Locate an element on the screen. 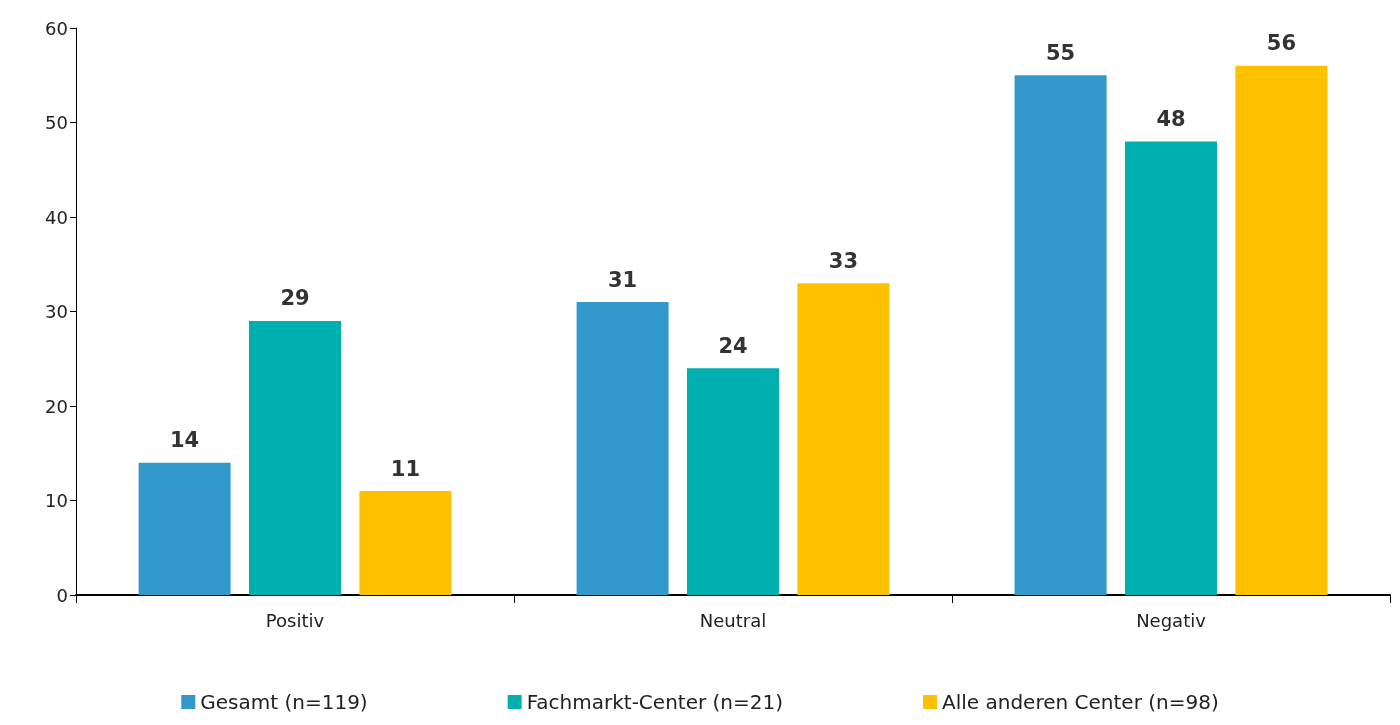 The image size is (1400, 725). data-label: 14 is located at coordinates (184, 440).